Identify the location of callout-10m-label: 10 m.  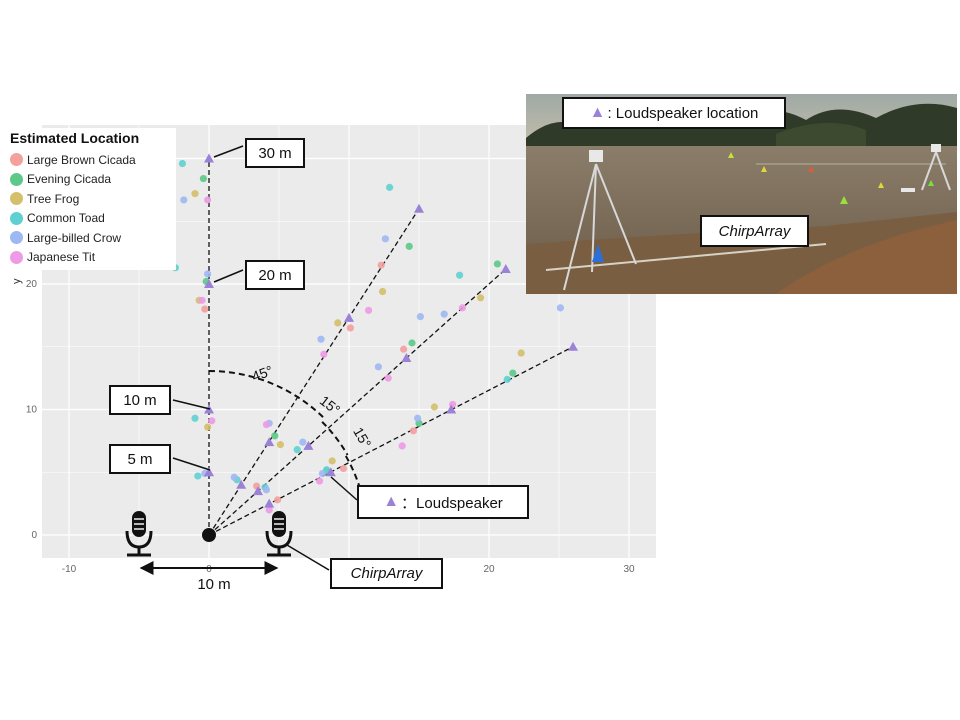
(140, 400).